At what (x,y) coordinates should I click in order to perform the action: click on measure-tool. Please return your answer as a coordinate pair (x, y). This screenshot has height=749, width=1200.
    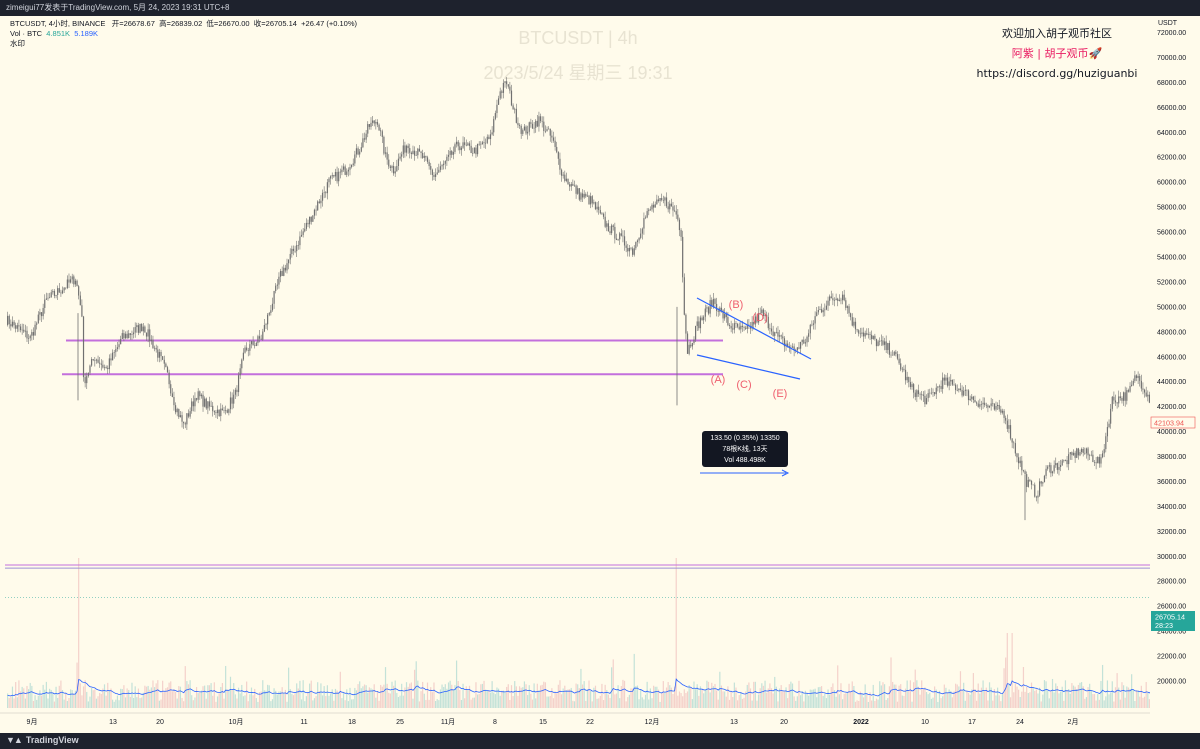
    Looking at the image, I should click on (745, 473).